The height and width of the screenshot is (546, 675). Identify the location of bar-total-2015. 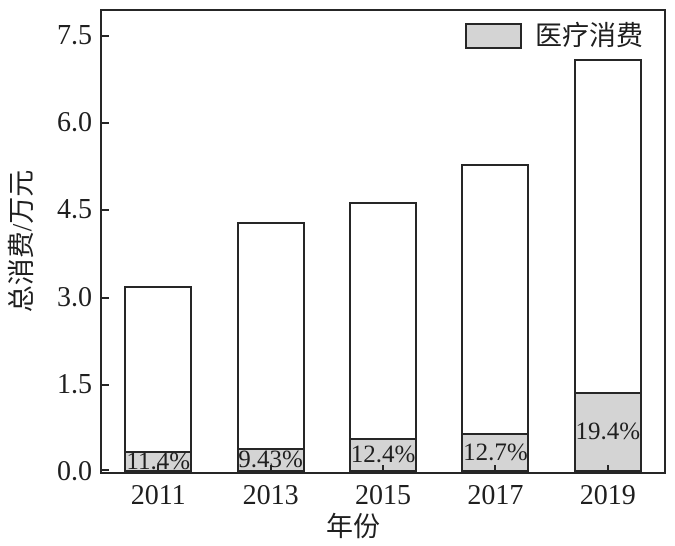
(383, 336).